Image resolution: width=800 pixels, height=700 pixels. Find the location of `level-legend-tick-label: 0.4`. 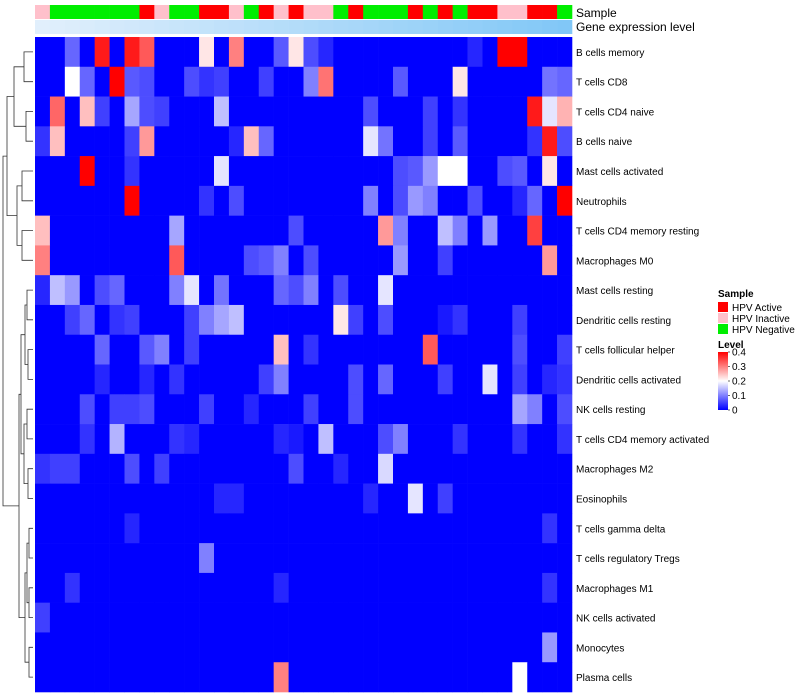

level-legend-tick-label: 0.4 is located at coordinates (739, 353).